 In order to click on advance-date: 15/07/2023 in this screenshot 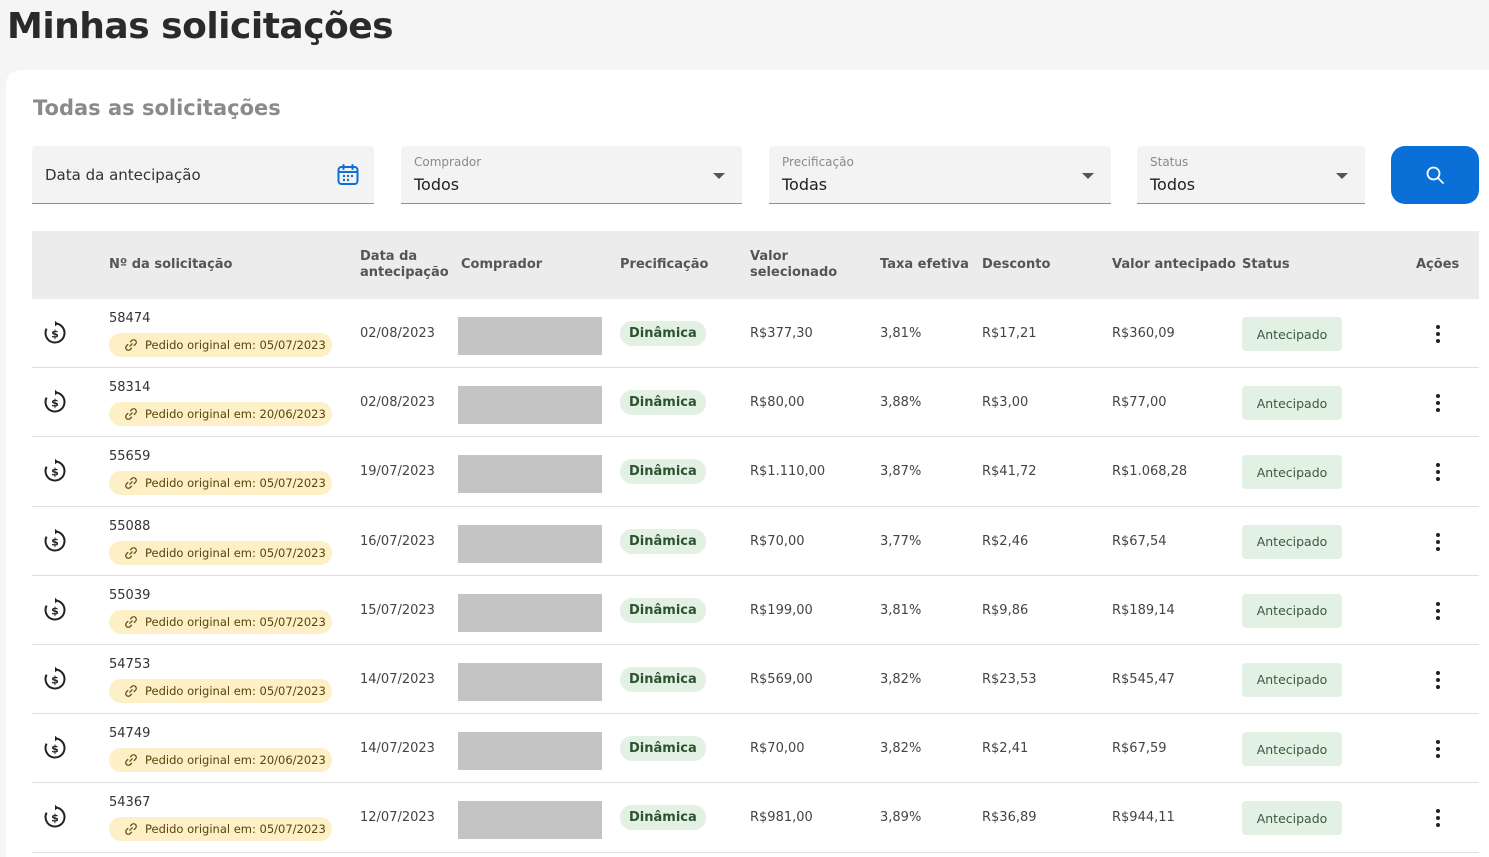, I will do `click(397, 610)`.